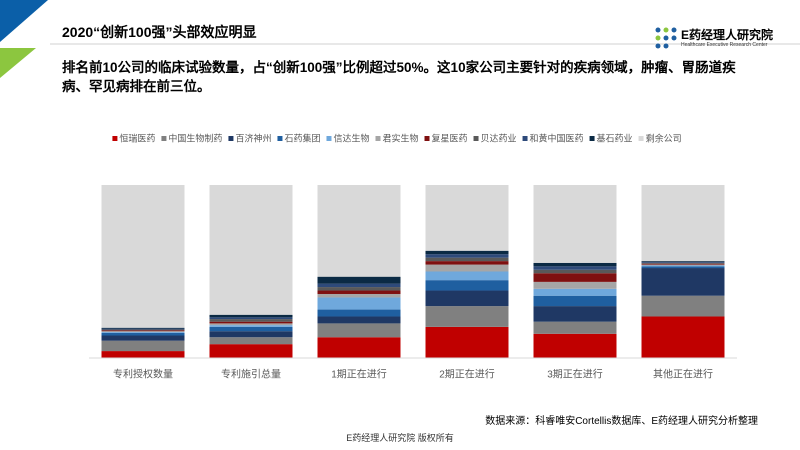  What do you see at coordinates (400, 438) in the screenshot?
I see `footer: E药经理人研究院 版权所有` at bounding box center [400, 438].